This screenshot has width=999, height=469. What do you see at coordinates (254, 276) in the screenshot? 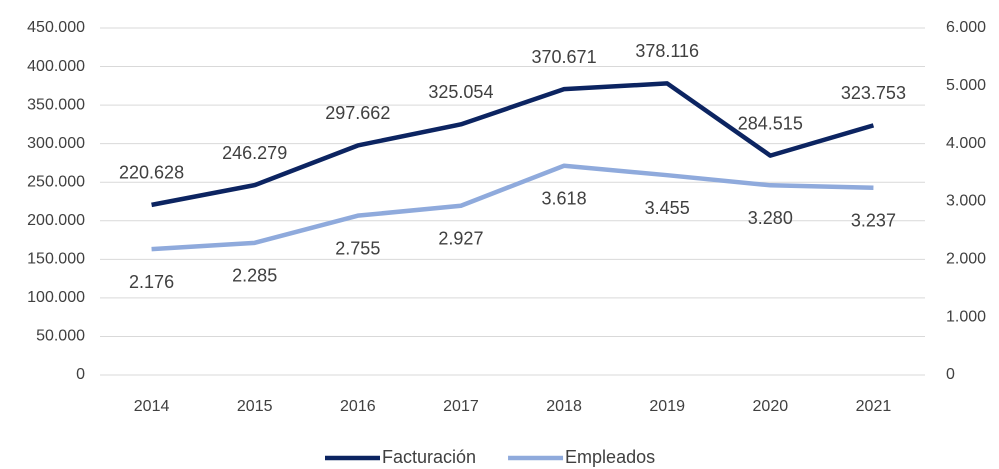
I see `data-label: 2.285` at bounding box center [254, 276].